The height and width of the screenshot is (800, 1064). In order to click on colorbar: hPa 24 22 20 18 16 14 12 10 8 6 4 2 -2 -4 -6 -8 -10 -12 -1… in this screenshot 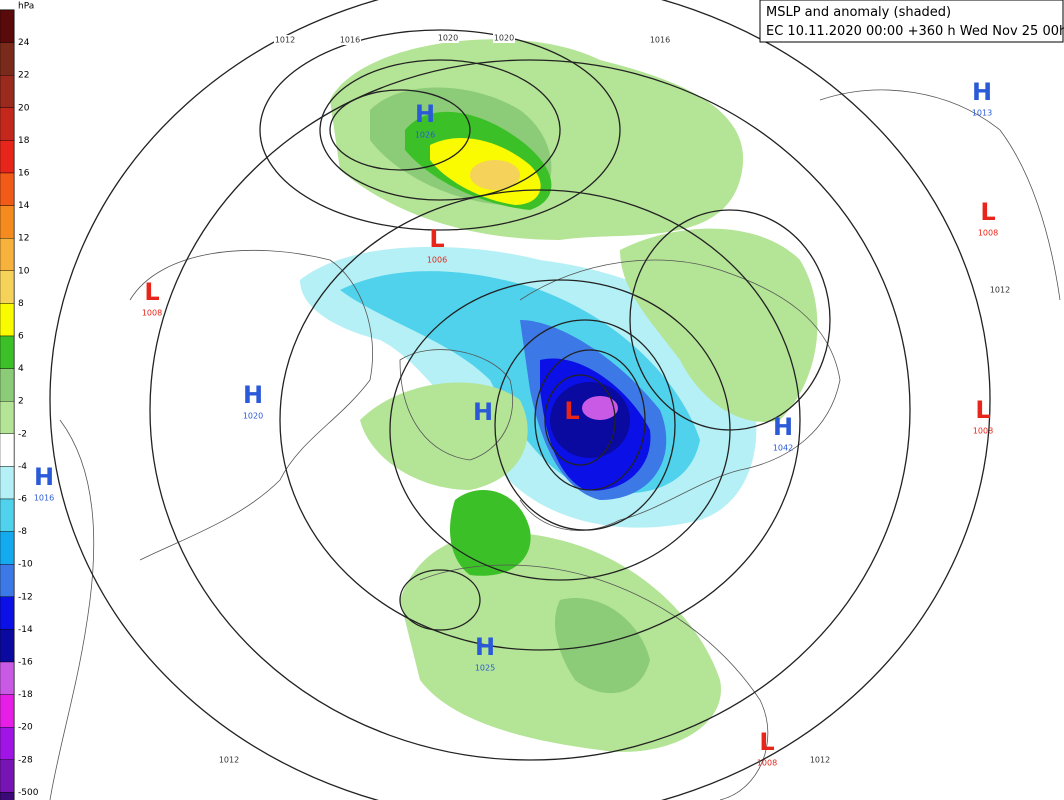, I will do `click(19, 401)`.